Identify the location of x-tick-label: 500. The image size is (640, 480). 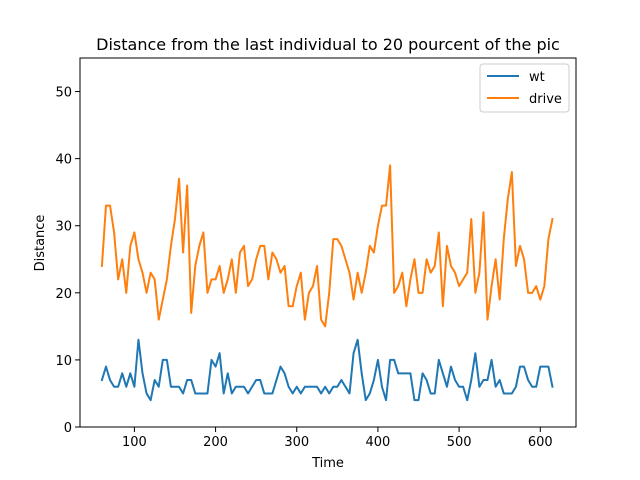
(459, 442).